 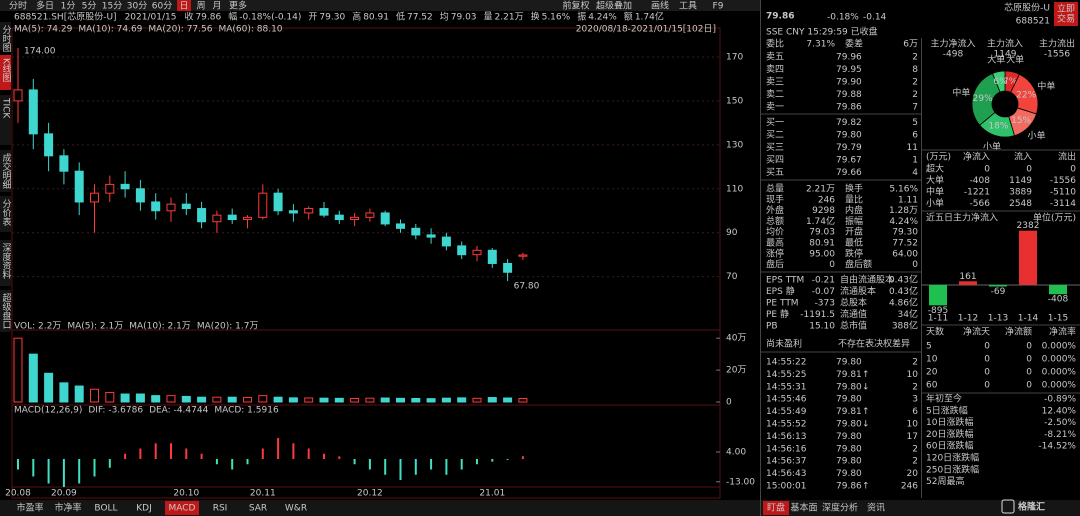 What do you see at coordinates (89, 6) in the screenshot?
I see `tab: 5分` at bounding box center [89, 6].